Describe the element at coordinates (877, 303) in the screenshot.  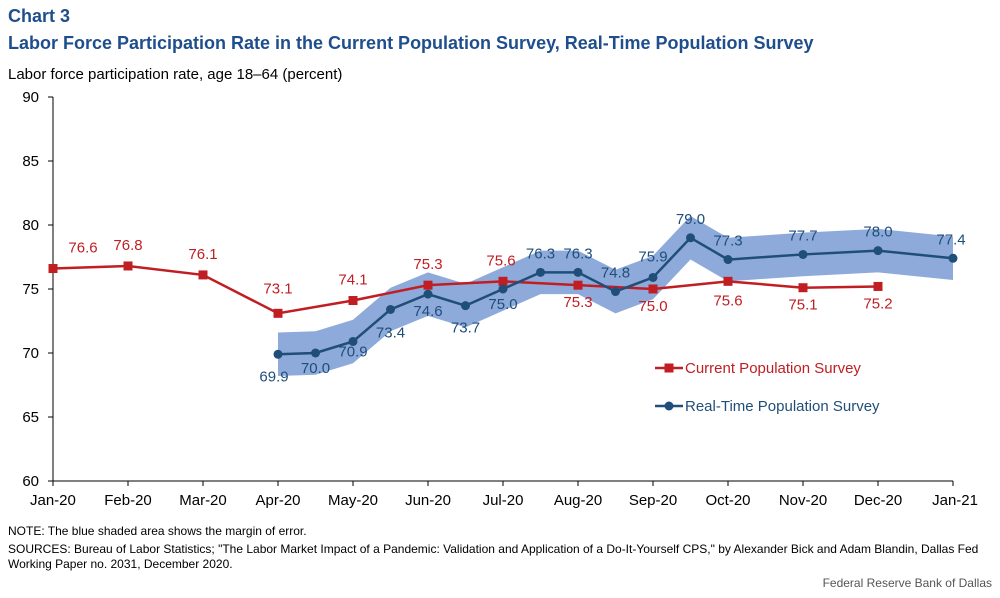
I see `cps-data-label: 75.2` at that location.